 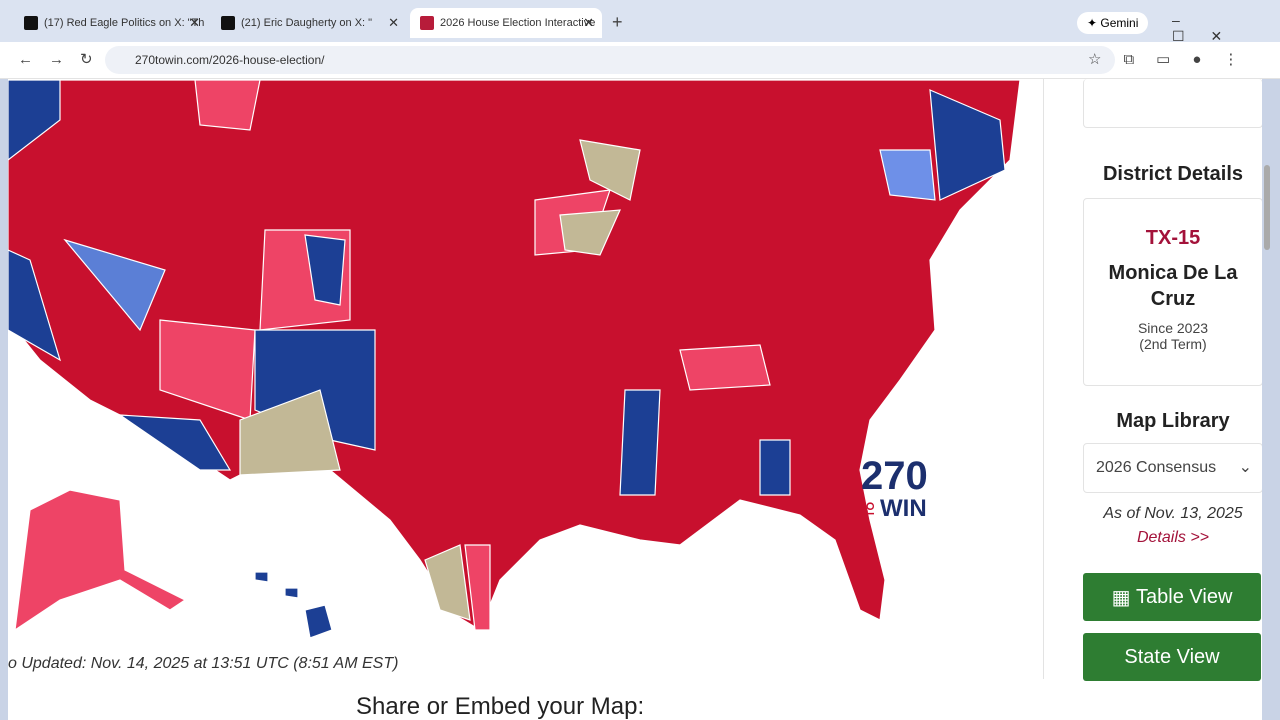 I want to click on logo-to: TO, so click(x=871, y=509).